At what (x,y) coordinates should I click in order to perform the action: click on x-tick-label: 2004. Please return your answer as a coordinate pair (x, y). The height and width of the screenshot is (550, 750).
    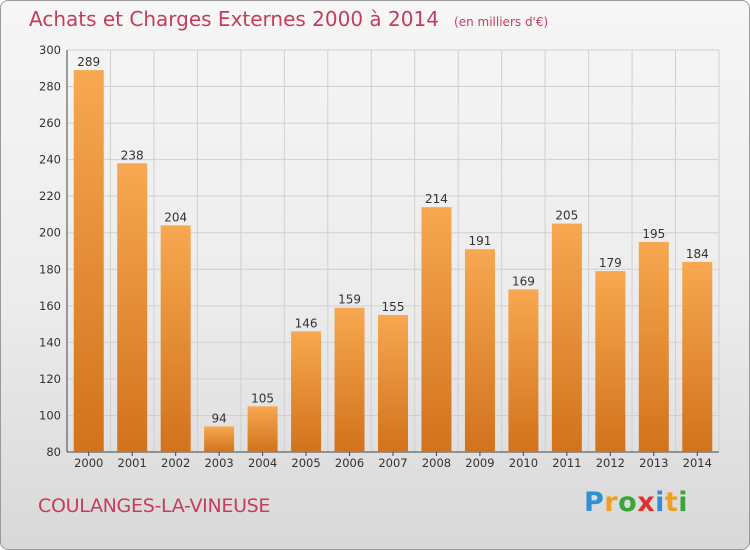
    Looking at the image, I should click on (262, 463).